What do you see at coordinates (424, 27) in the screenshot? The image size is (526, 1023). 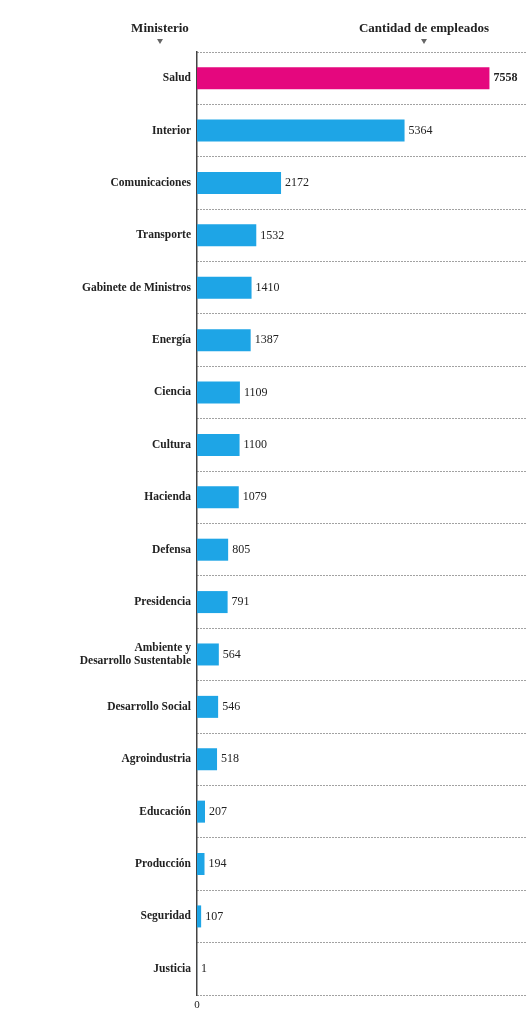 I see `x-axis-title: Cantidad de empleados` at bounding box center [424, 27].